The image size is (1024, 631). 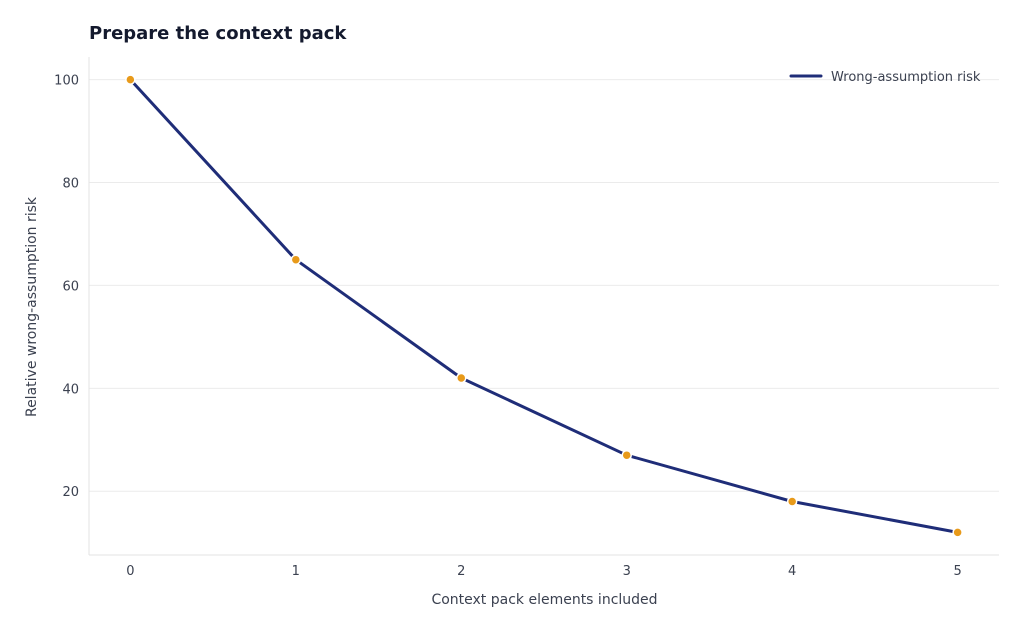 What do you see at coordinates (32, 306) in the screenshot?
I see `y-axis-label: Relative wrong-assumption risk` at bounding box center [32, 306].